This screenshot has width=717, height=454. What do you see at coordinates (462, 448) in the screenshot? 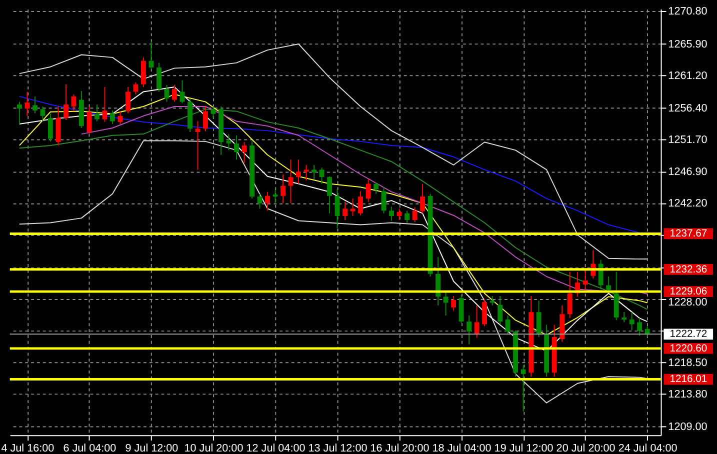
I see `x-tick-label: 18 Jul 04:00` at bounding box center [462, 448].